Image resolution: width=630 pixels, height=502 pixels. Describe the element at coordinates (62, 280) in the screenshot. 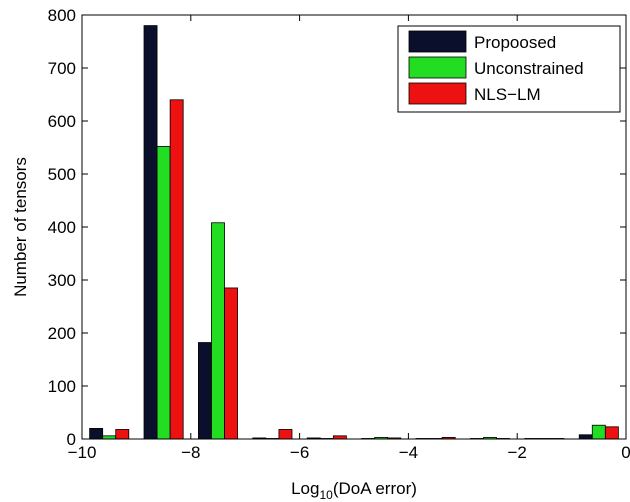

I see `y-tick-label: 300` at that location.